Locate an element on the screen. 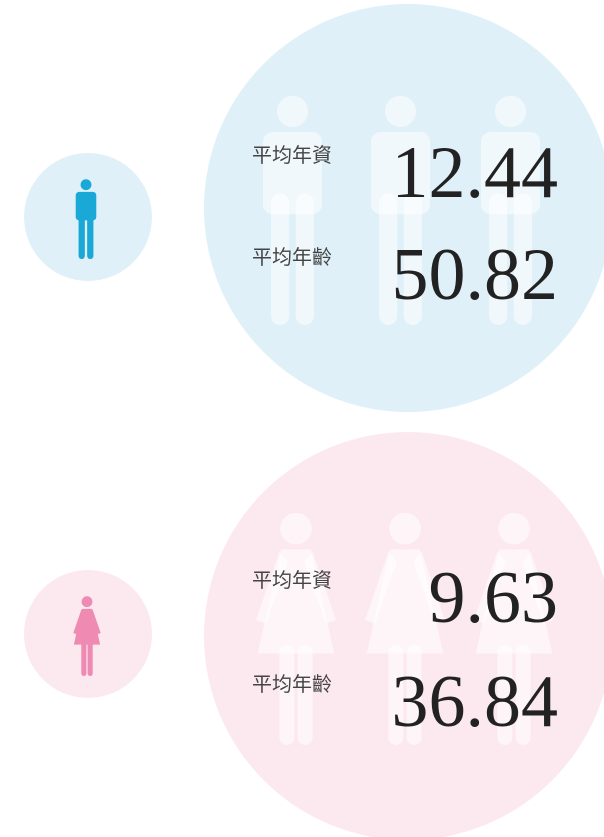  stat-value: 50.82 is located at coordinates (475, 275).